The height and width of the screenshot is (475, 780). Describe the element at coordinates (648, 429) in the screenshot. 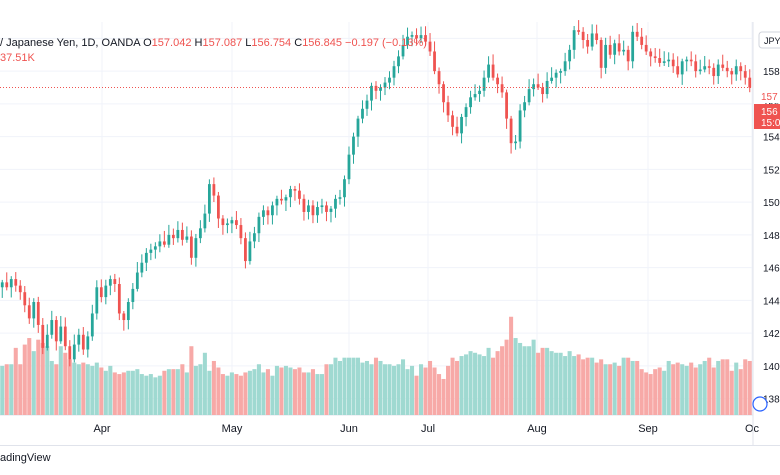

I see `x-tick-label: Sep` at that location.